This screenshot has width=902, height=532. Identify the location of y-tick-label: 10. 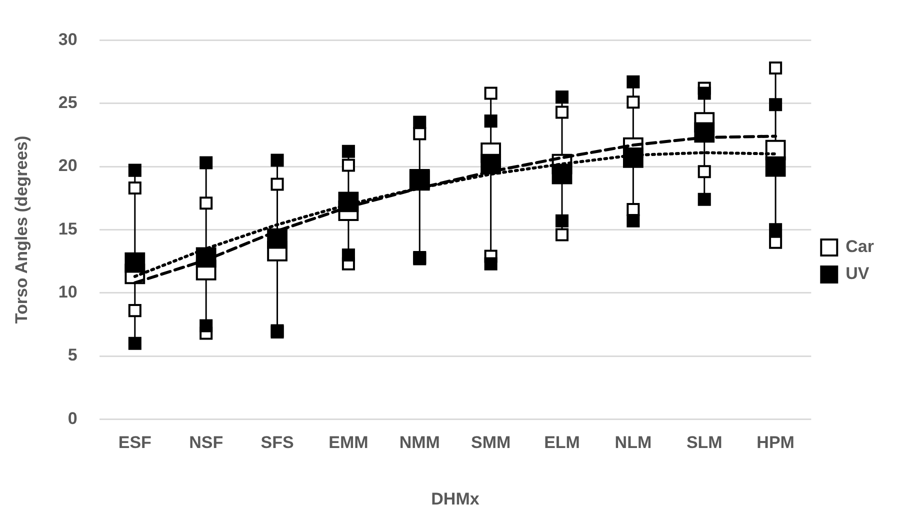
(68, 292).